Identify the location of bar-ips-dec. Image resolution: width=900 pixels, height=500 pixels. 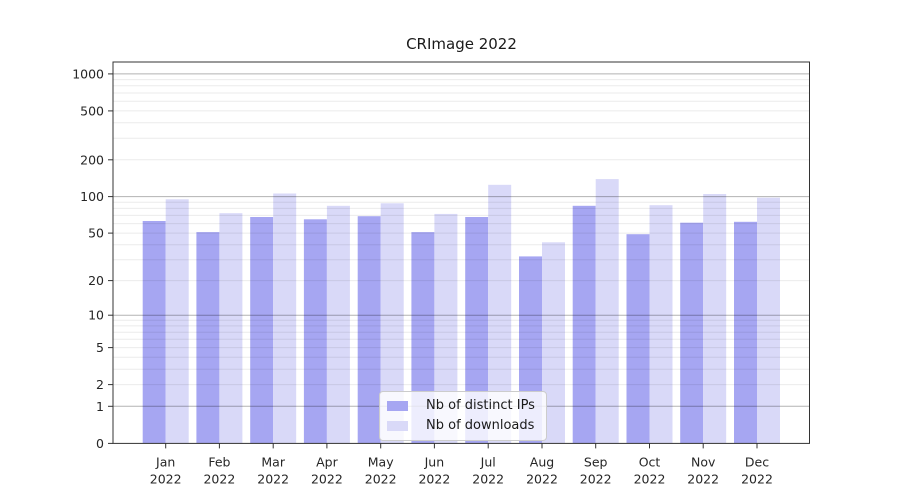
(745, 332).